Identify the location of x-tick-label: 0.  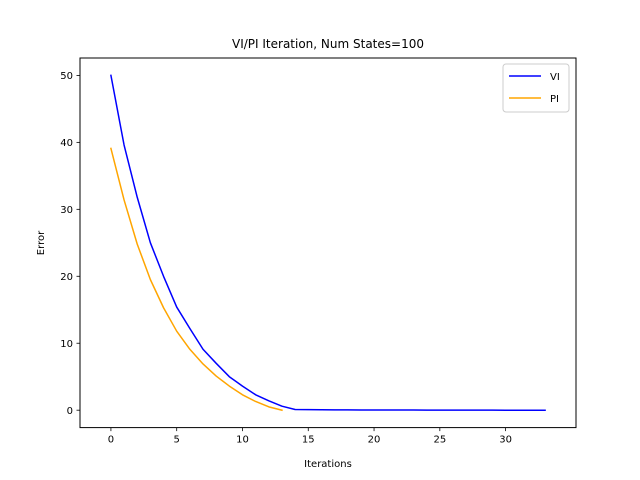
(111, 440).